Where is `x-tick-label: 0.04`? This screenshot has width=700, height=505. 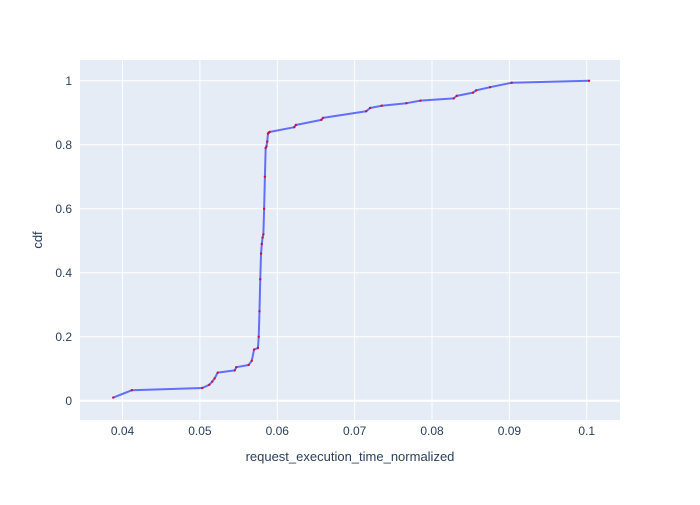
x-tick-label: 0.04 is located at coordinates (123, 431).